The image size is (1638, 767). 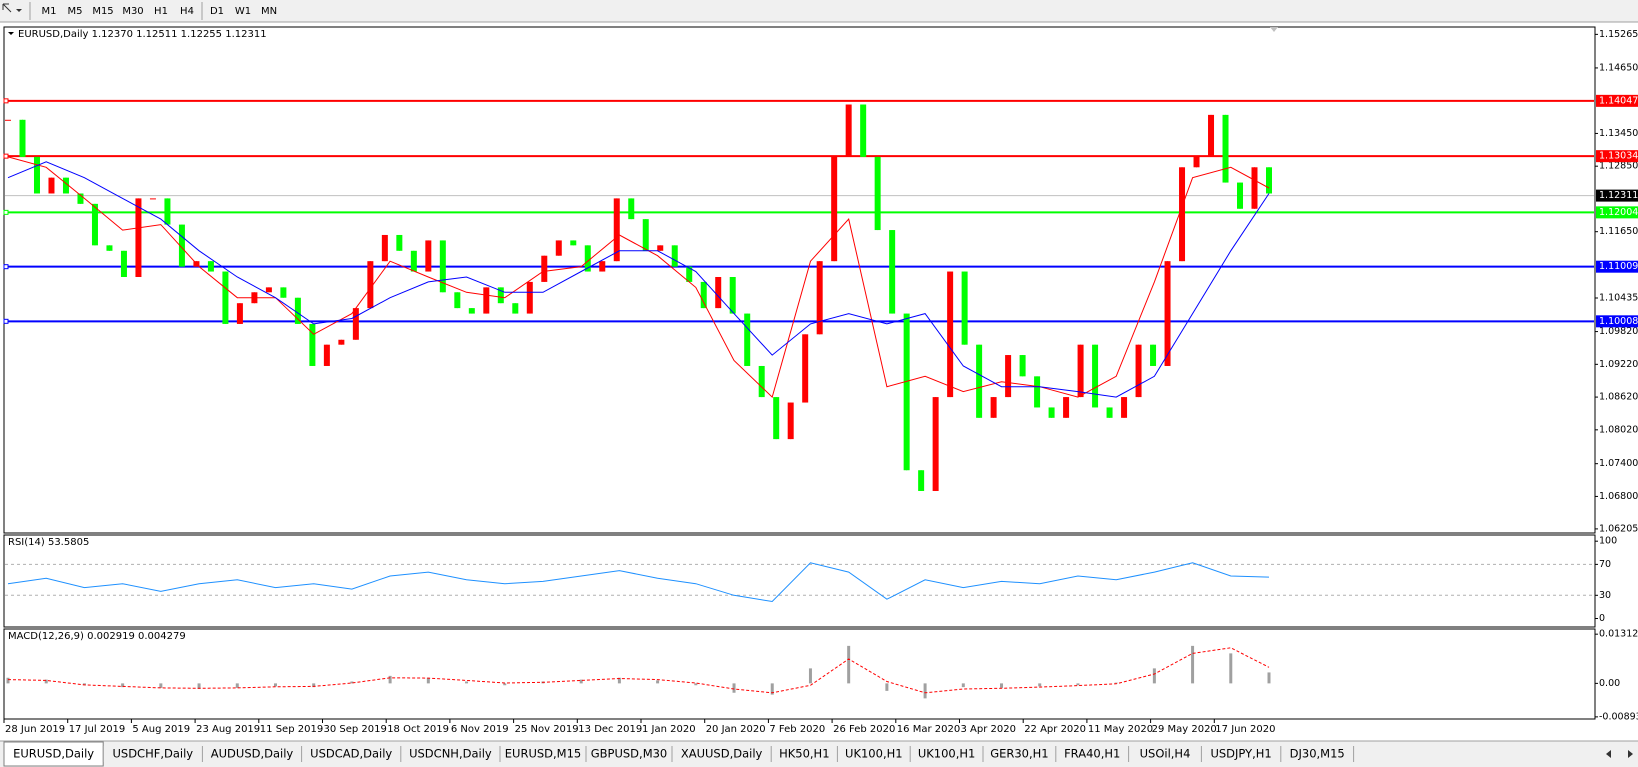 I want to click on timeframe-label: M30, so click(x=132, y=11).